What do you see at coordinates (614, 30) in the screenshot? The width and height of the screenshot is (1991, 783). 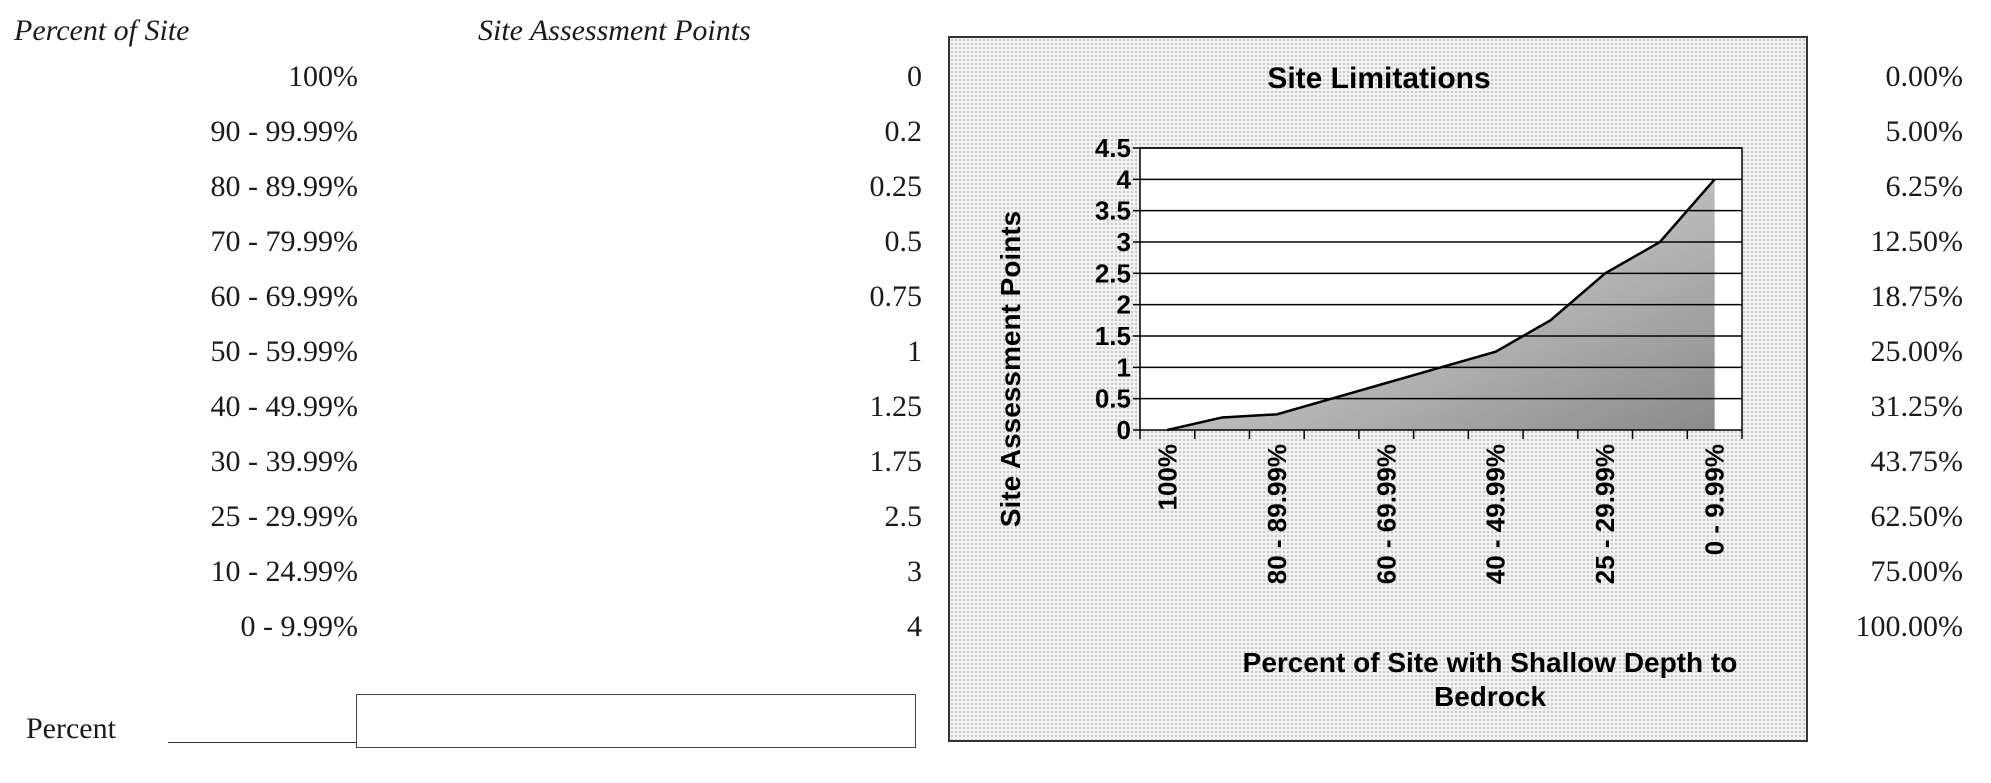 I see `site-assessment-points-header: Site Assessment Points` at bounding box center [614, 30].